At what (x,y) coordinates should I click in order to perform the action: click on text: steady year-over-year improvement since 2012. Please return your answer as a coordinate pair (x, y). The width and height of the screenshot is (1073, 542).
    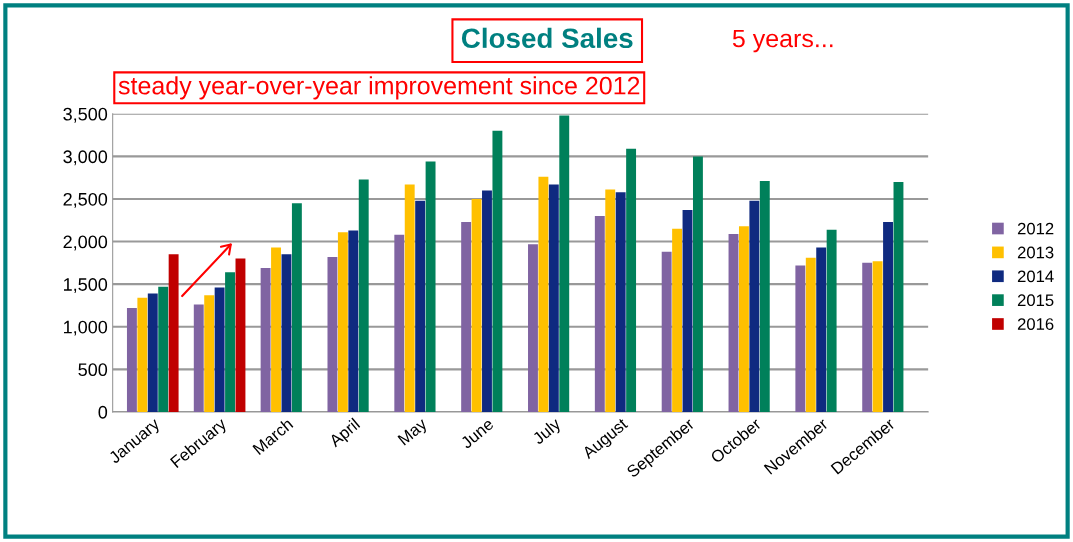
    Looking at the image, I should click on (379, 88).